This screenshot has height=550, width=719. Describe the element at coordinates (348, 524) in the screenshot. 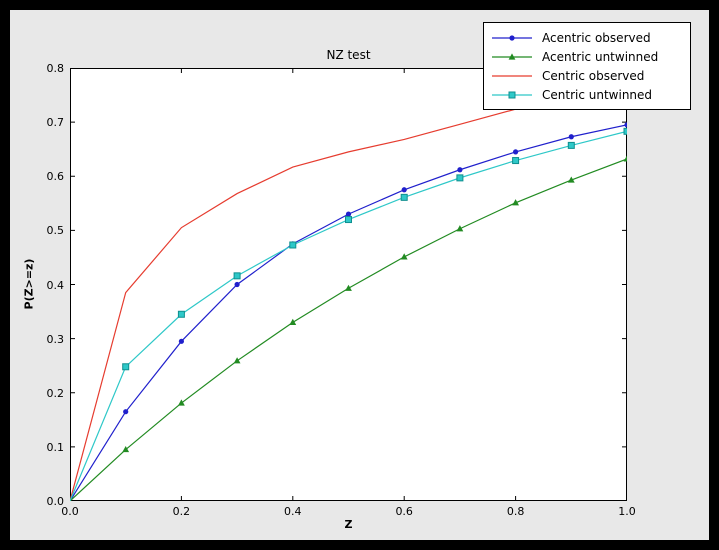

I see `x-axis-label: Z` at that location.